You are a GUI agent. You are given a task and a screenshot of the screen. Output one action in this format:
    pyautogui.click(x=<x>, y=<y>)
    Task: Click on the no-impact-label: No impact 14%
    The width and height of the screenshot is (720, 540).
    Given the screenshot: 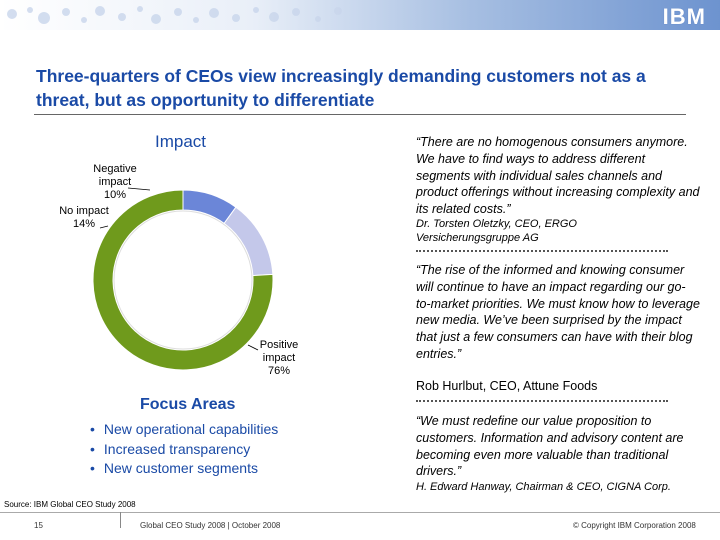 What is the action you would take?
    pyautogui.click(x=84, y=217)
    